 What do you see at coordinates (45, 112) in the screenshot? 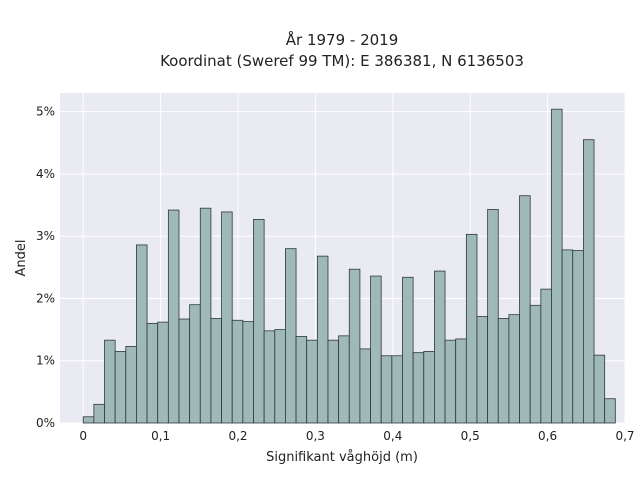
I see `y-tick-label: 5%` at bounding box center [45, 112].